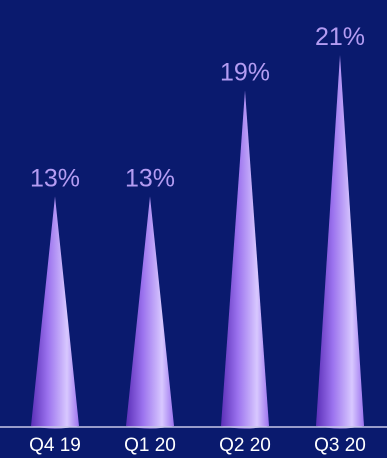 Image resolution: width=387 pixels, height=458 pixels. I want to click on x-tick-label: Q2 20, so click(245, 445).